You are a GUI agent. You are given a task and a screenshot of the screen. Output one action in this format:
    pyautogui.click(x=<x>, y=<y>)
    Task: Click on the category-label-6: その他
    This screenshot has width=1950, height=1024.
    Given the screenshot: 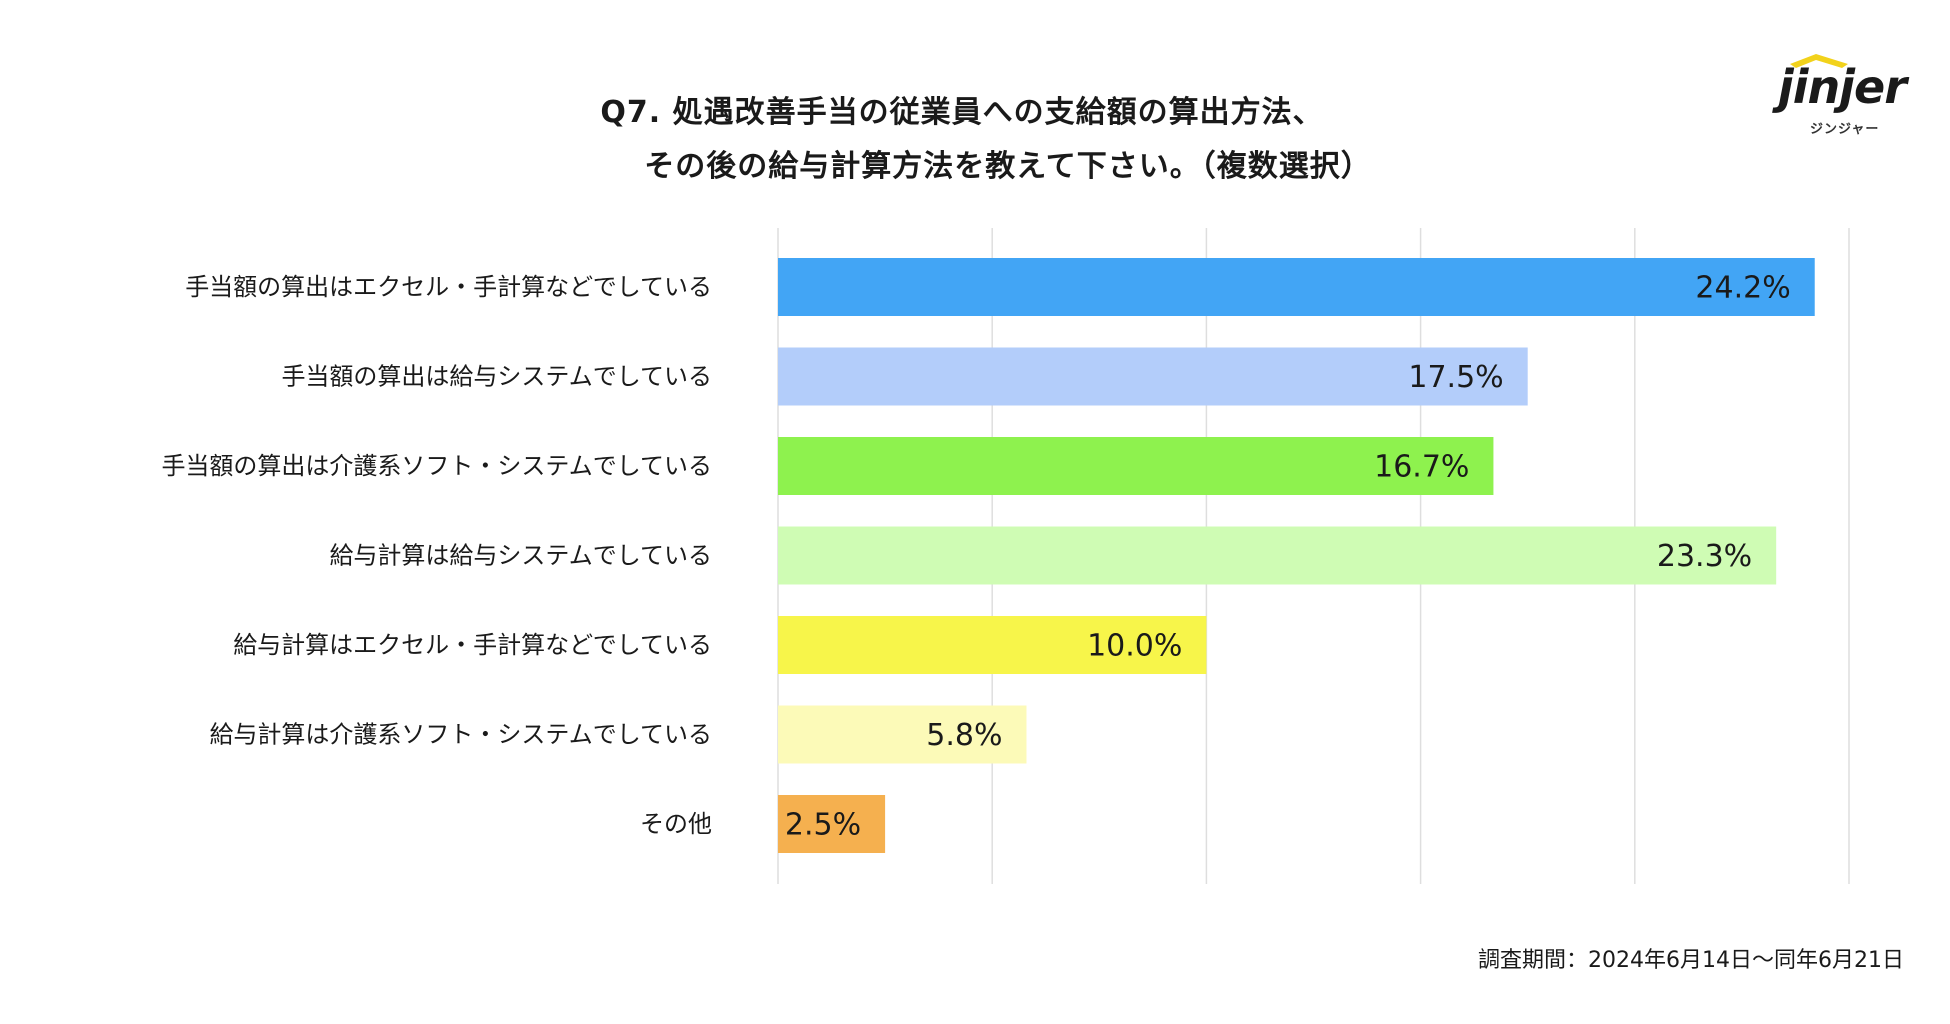 What is the action you would take?
    pyautogui.click(x=676, y=824)
    